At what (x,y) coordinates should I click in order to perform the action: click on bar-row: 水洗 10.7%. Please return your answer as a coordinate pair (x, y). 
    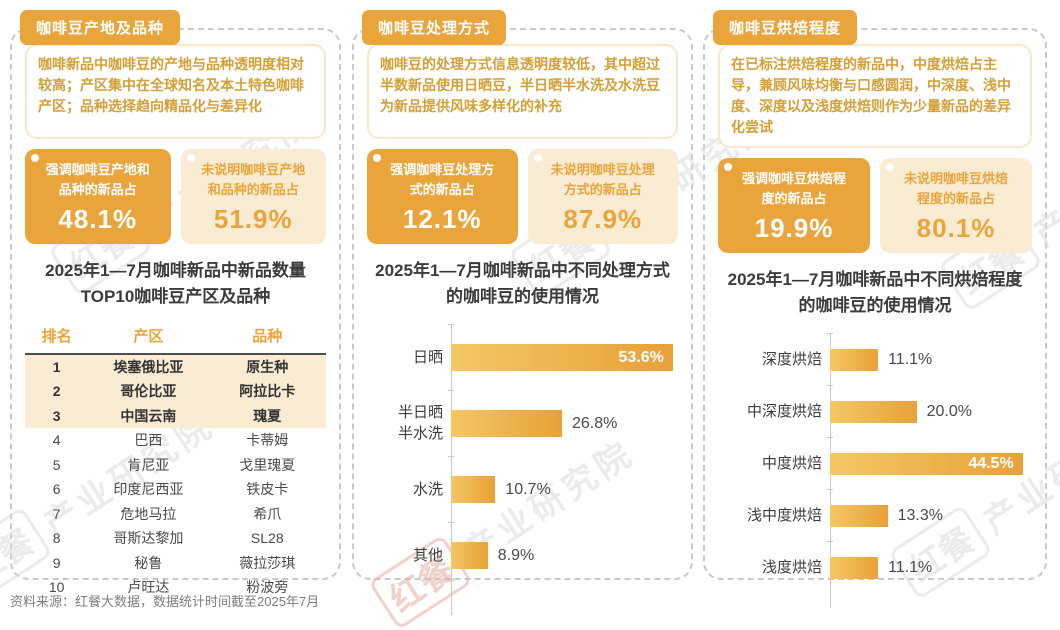
    Looking at the image, I should click on (522, 489).